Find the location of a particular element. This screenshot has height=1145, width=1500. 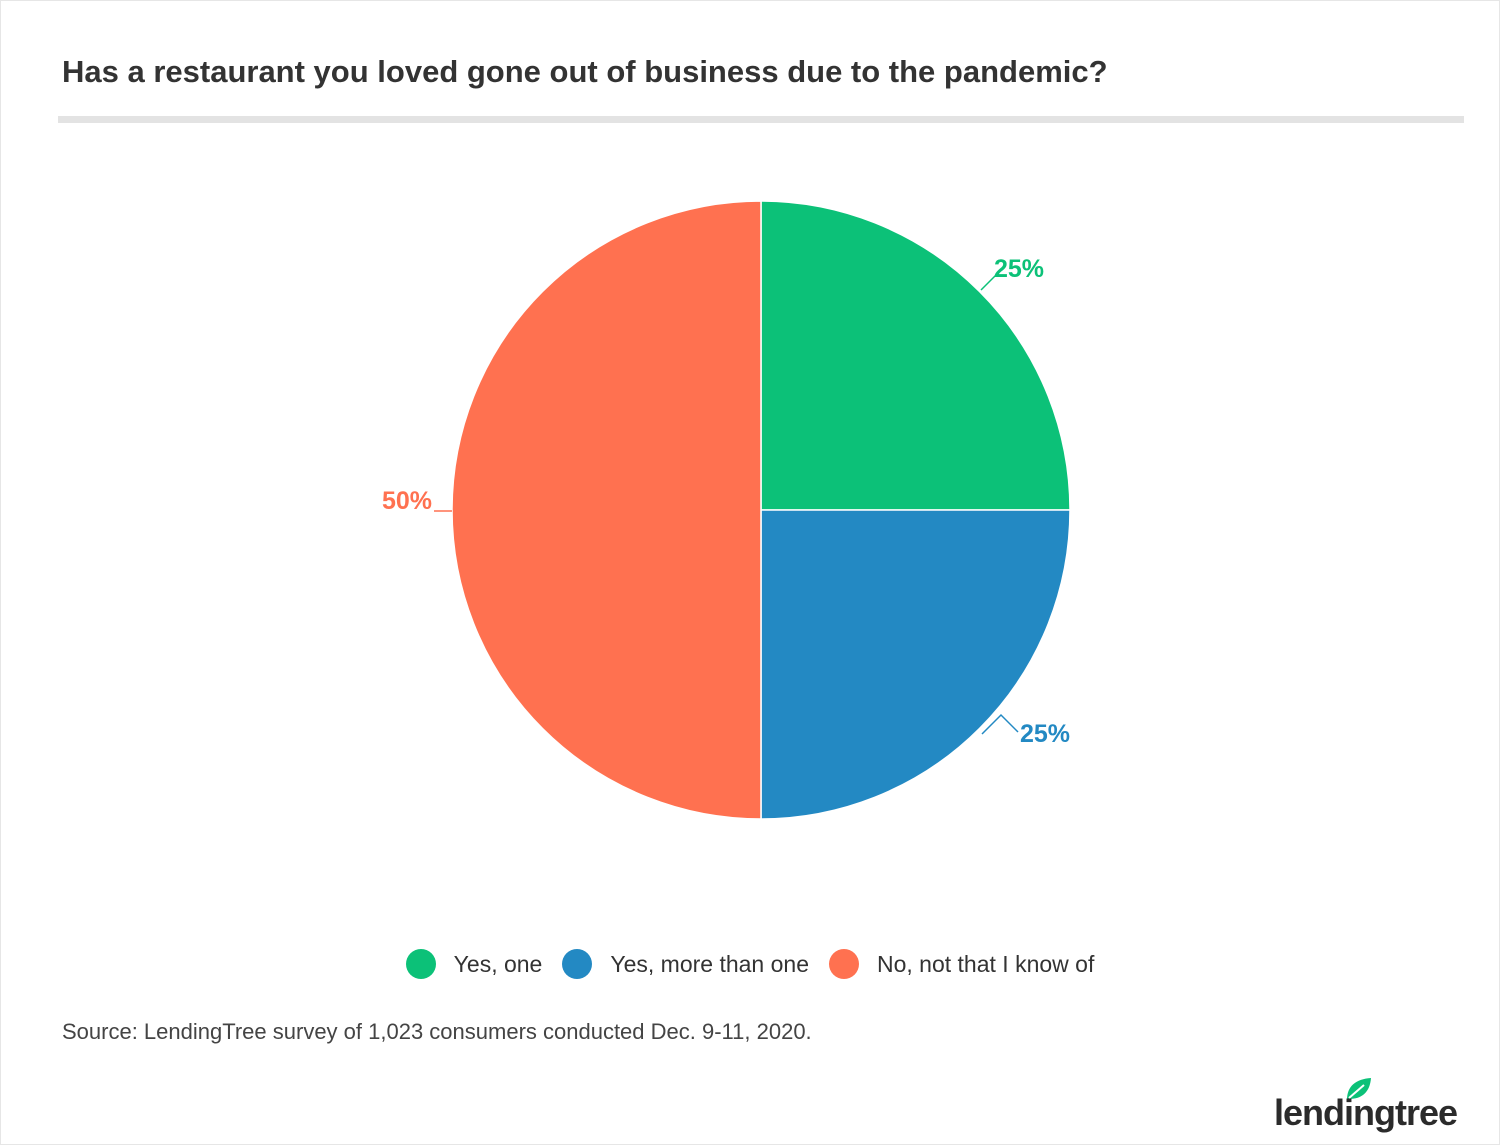

legend-label-yes-one: Yes, one is located at coordinates (498, 963).